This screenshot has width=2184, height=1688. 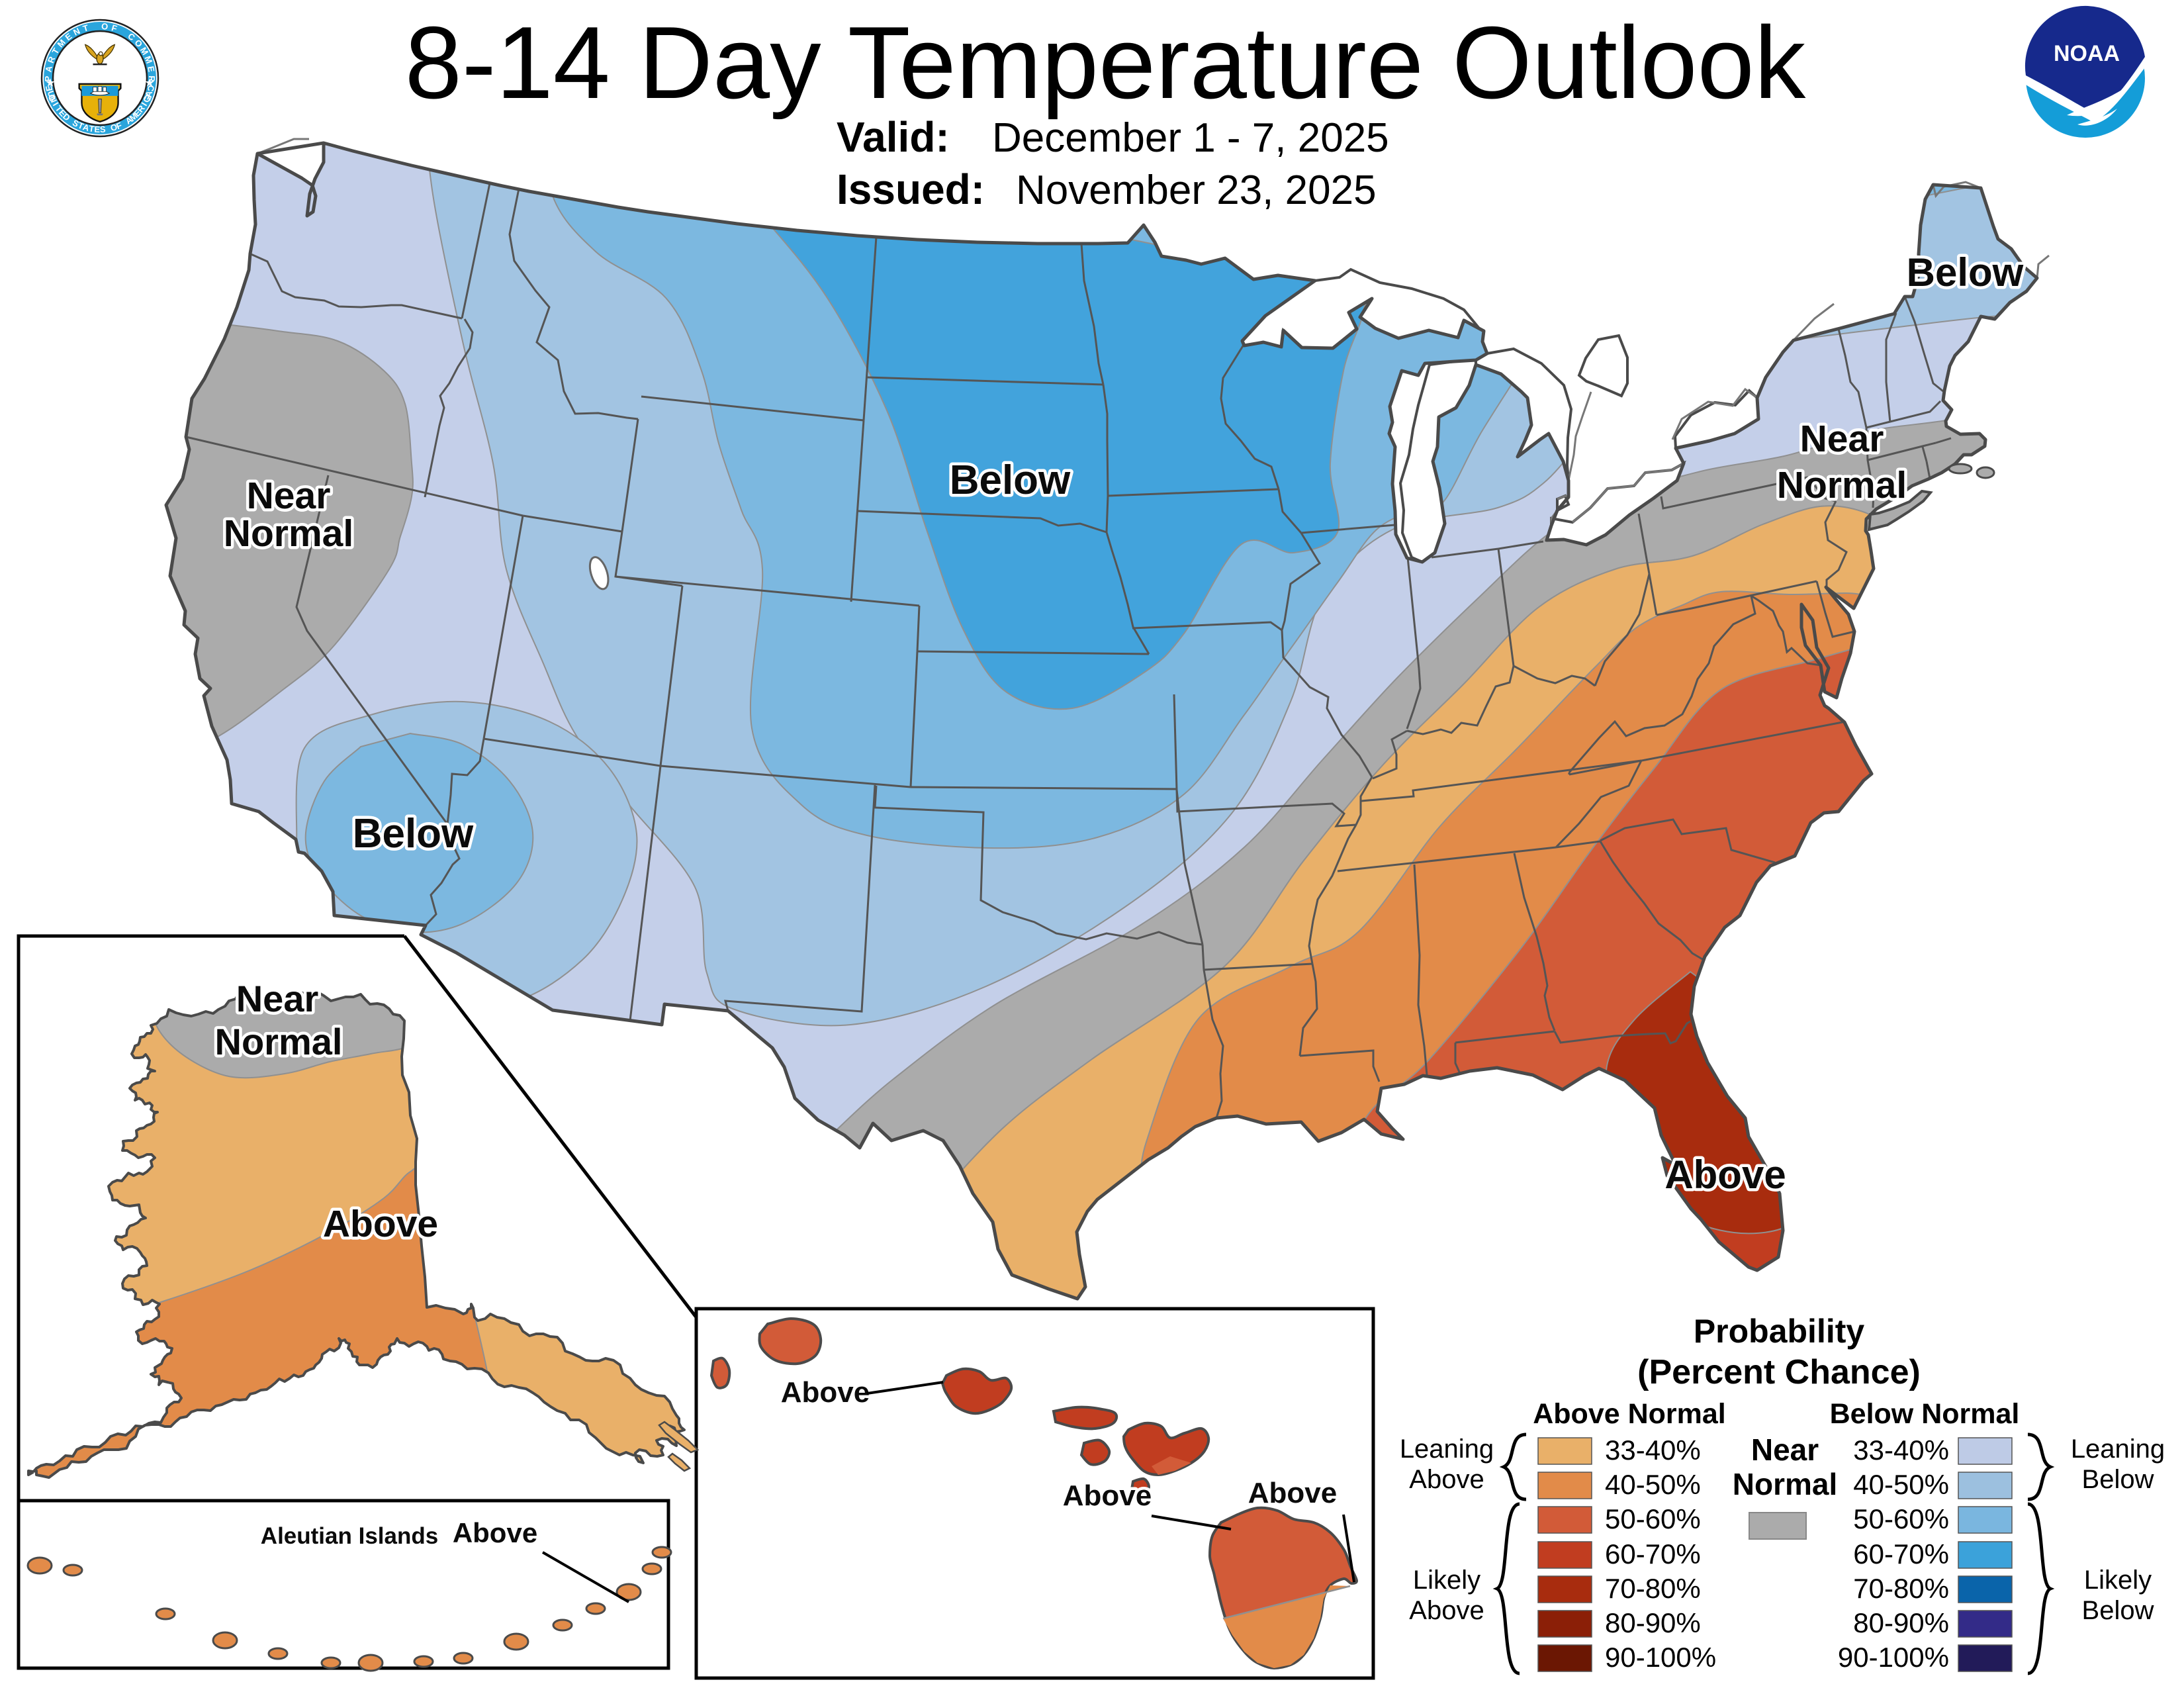 What do you see at coordinates (1196, 190) in the screenshot?
I see `svg-text: November 23, 2025` at bounding box center [1196, 190].